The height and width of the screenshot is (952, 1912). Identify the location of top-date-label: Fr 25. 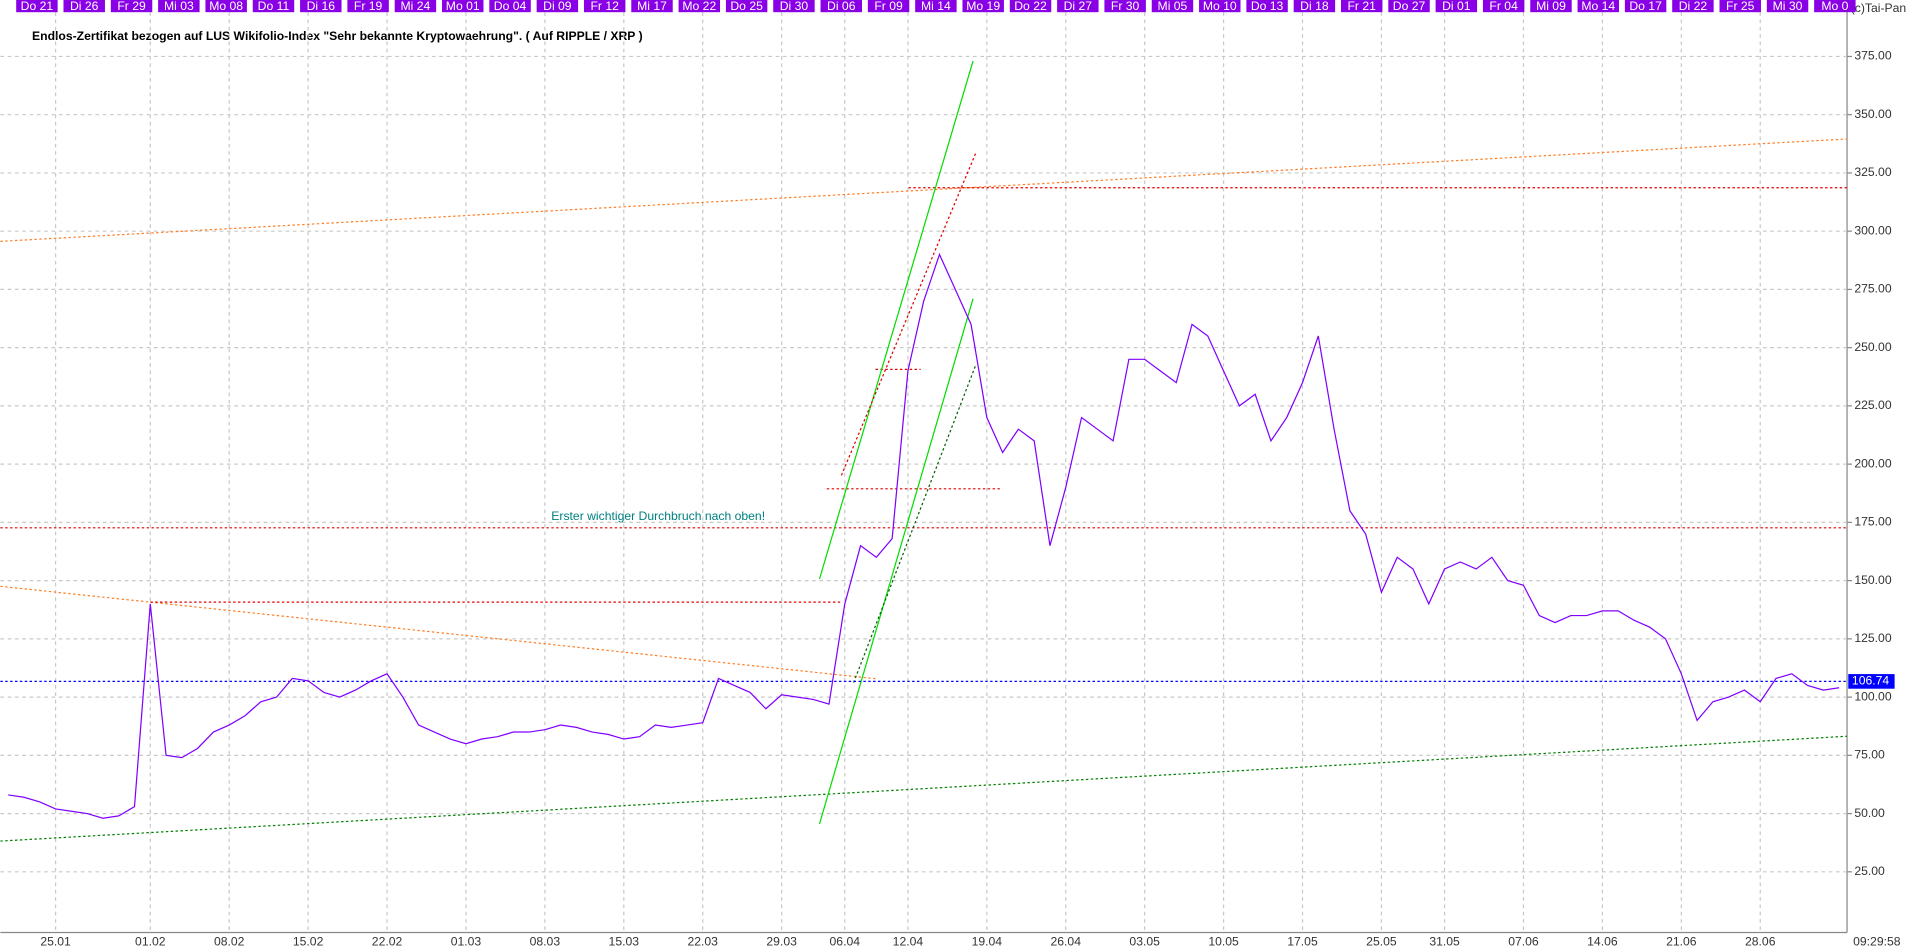
(1740, 6).